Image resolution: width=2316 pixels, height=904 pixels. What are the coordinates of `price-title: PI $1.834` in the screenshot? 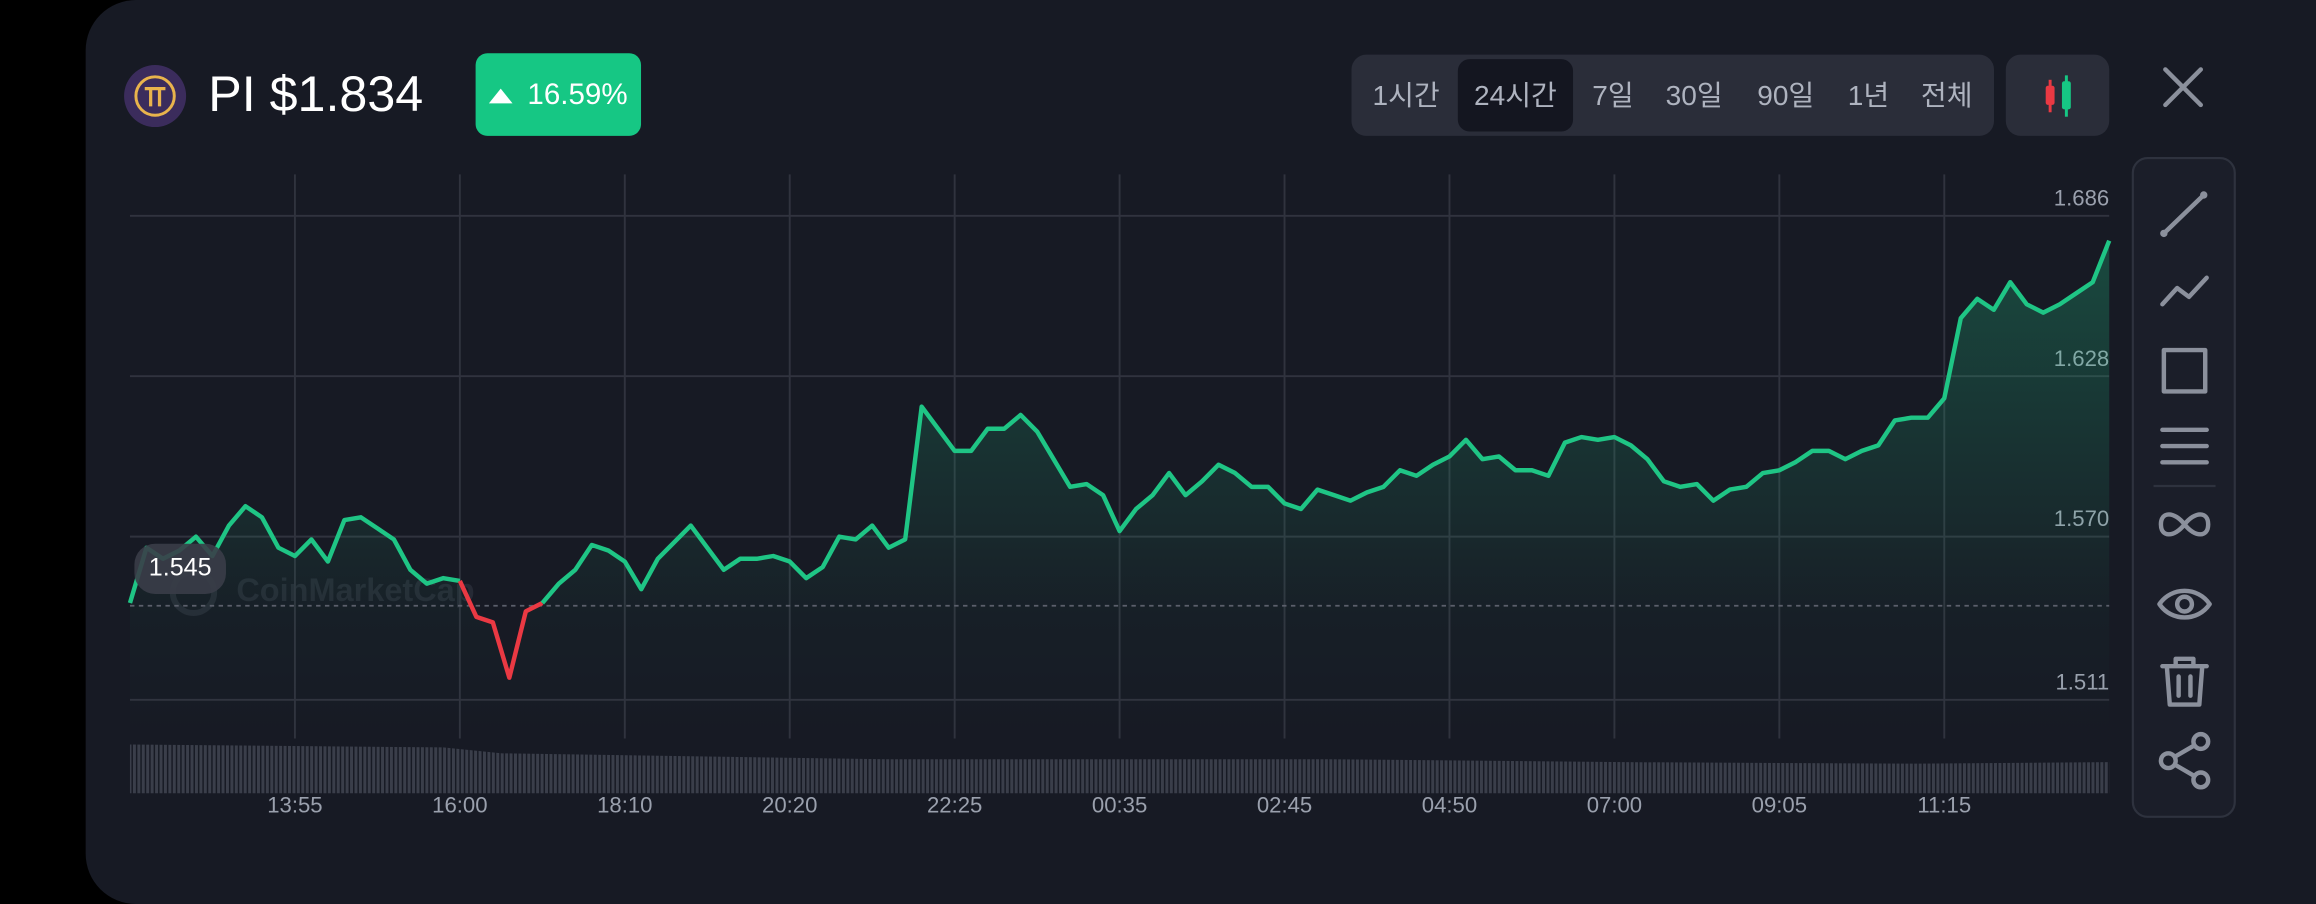 It's located at (315, 94).